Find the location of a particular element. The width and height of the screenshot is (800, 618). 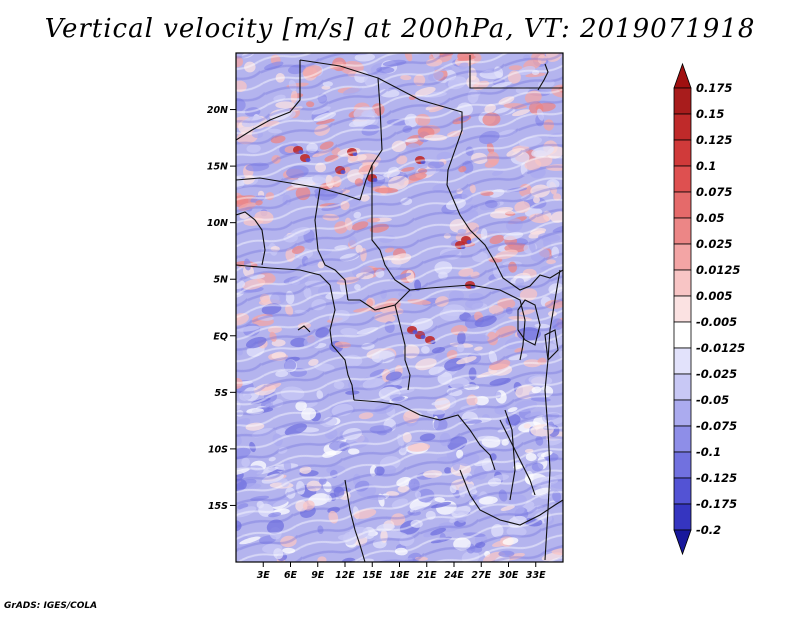

lon-tick-label: 12E is located at coordinates (345, 575).